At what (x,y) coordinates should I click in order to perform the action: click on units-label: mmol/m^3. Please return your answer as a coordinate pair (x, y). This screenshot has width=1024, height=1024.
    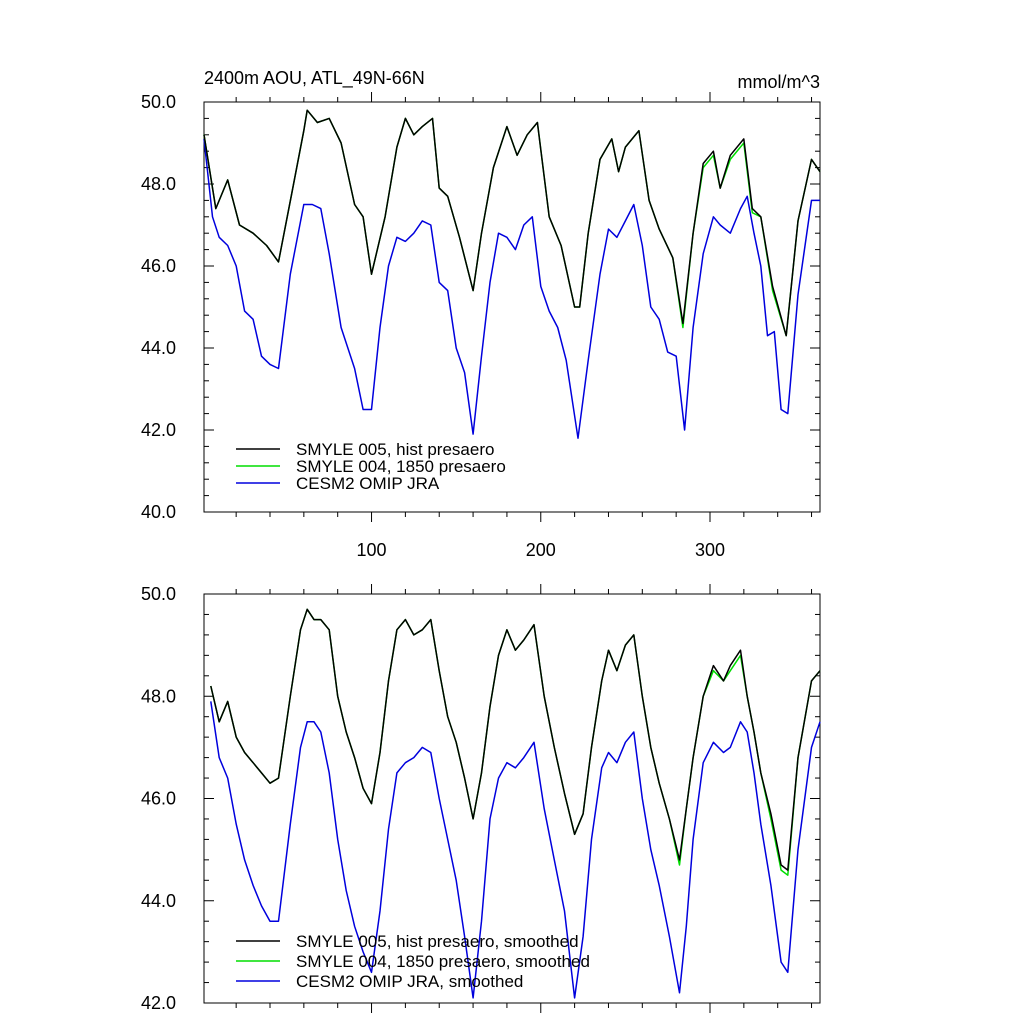
    Looking at the image, I should click on (779, 82).